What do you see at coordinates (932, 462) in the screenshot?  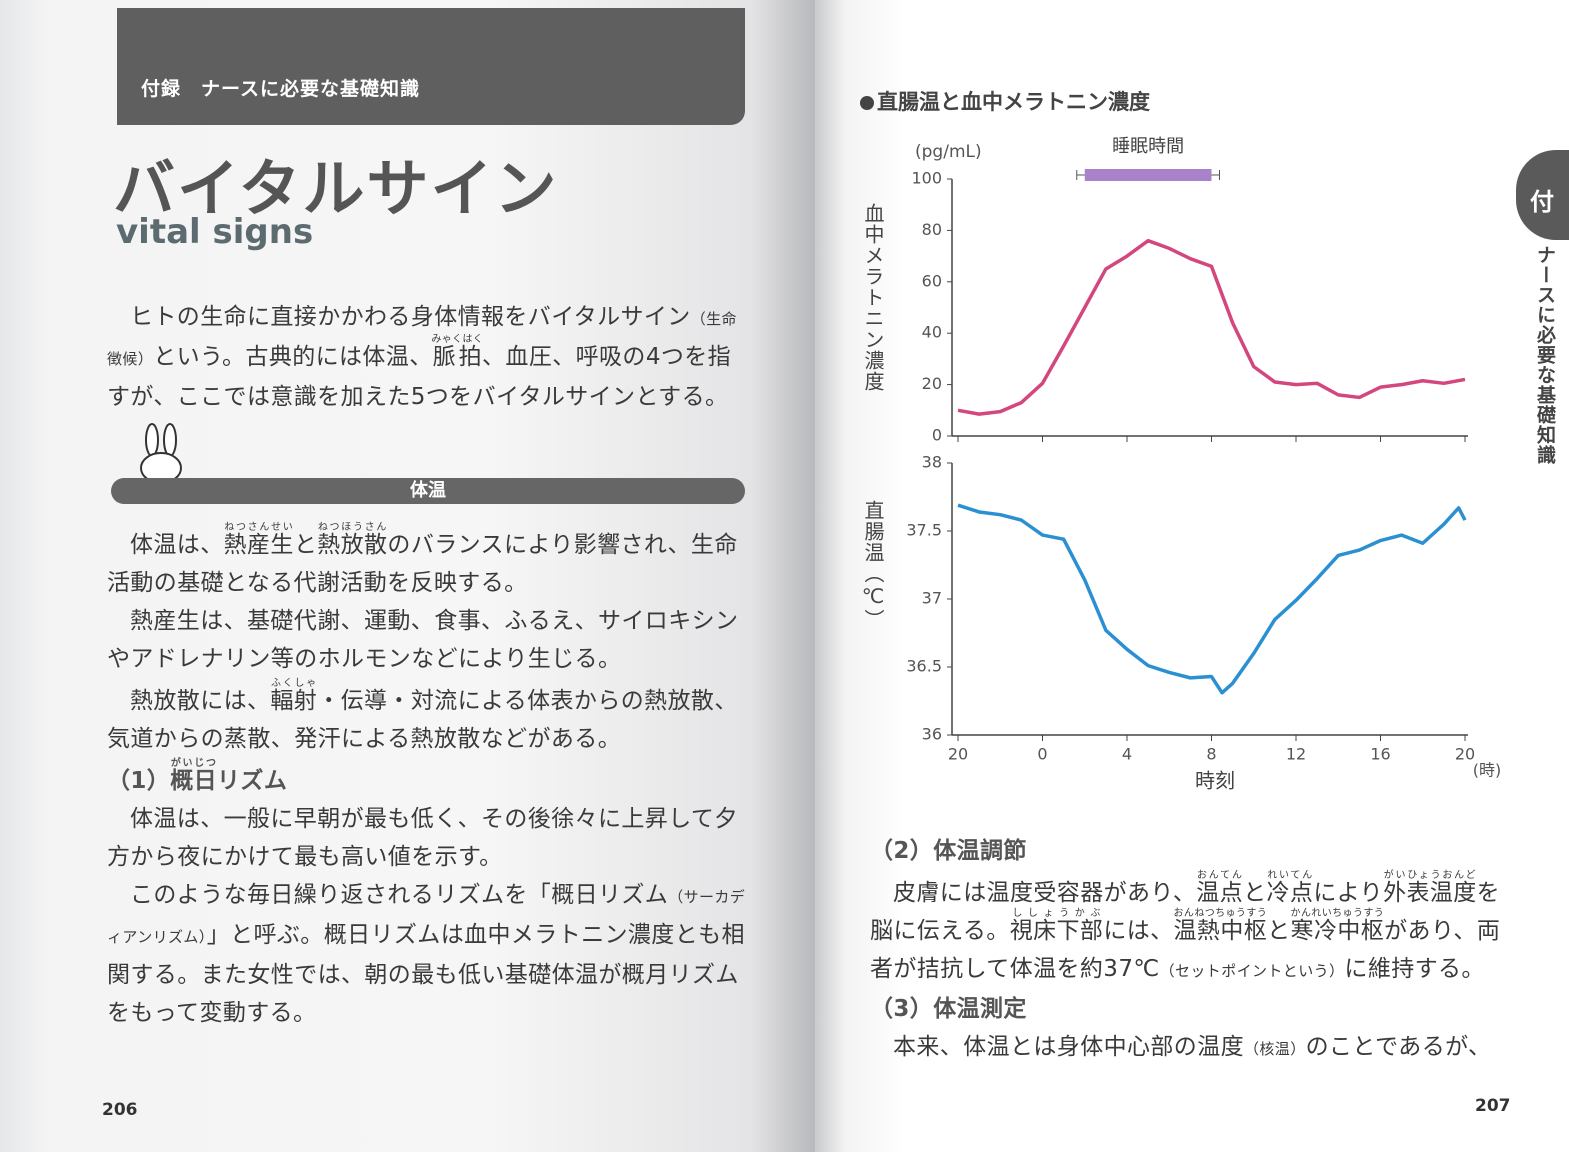 I see `y-tick-label: 38` at bounding box center [932, 462].